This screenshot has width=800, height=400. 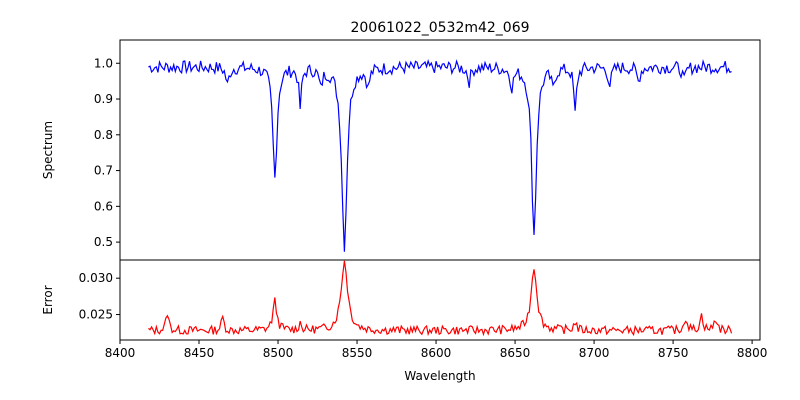 What do you see at coordinates (515, 353) in the screenshot?
I see `x-tick-label: 8650` at bounding box center [515, 353].